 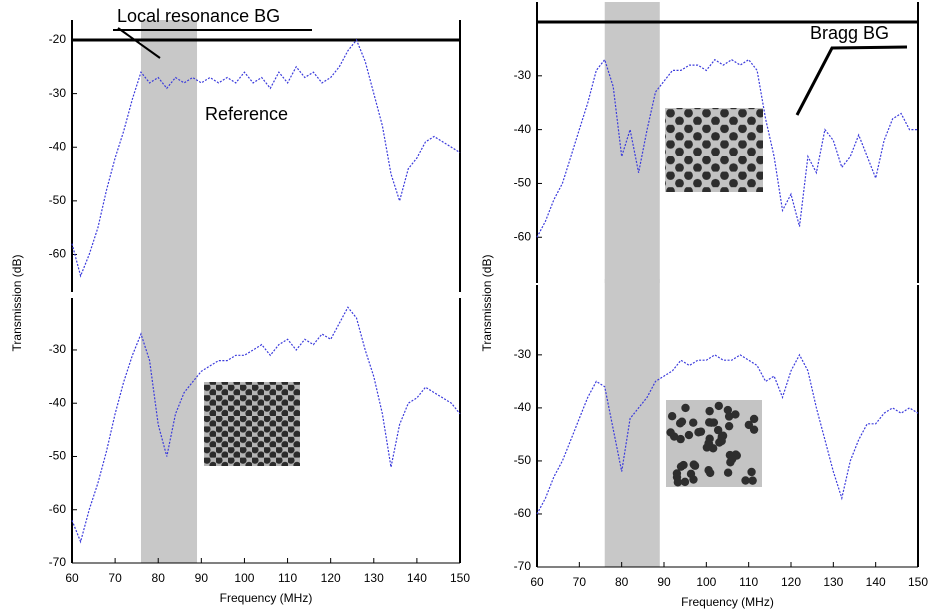 I want to click on annotation: Bragg BG, so click(x=849, y=33).